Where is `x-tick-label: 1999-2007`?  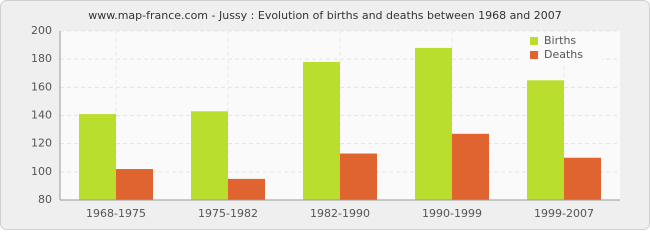 x-tick-label: 1999-2007 is located at coordinates (564, 213).